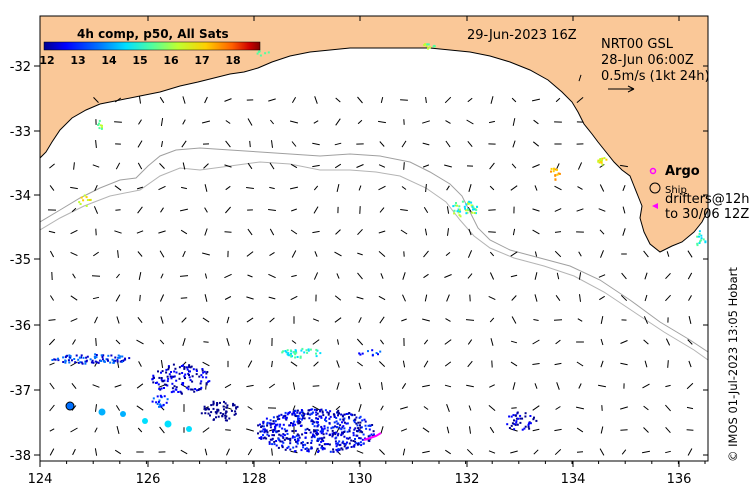 The image size is (750, 496). Describe the element at coordinates (653, 171) in the screenshot. I see `argo-symbol` at that location.